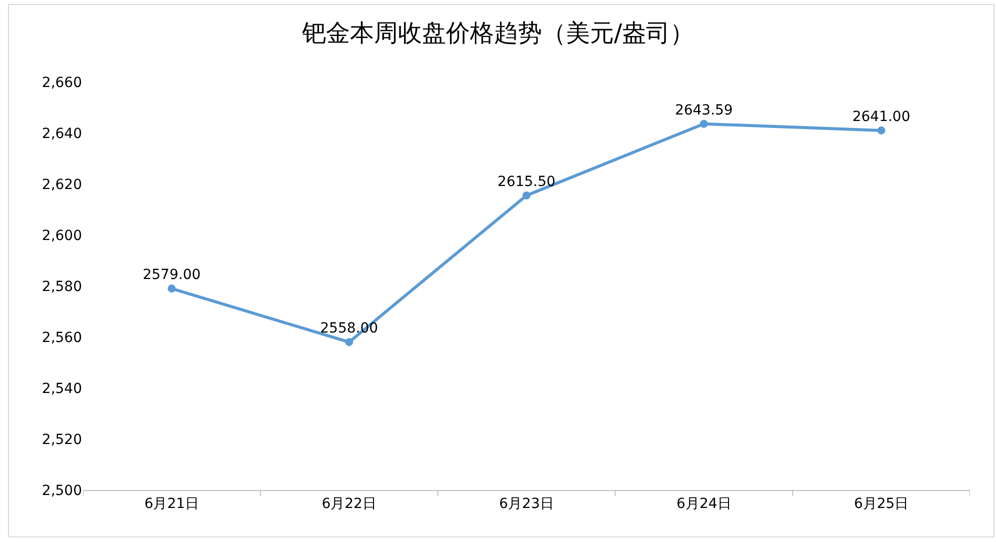 The height and width of the screenshot is (542, 996). I want to click on data-label: 2615.50, so click(527, 182).